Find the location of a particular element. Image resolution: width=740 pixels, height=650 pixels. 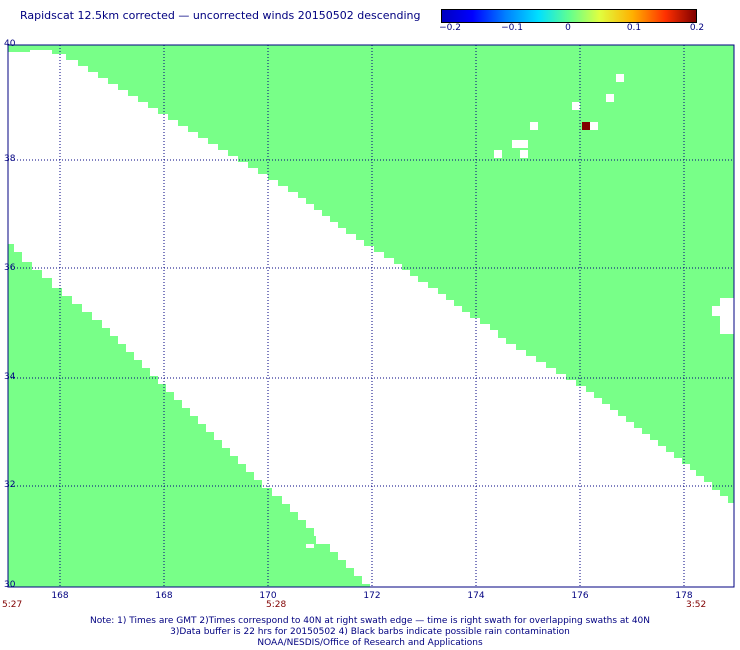

lon-label: 172 is located at coordinates (372, 596).